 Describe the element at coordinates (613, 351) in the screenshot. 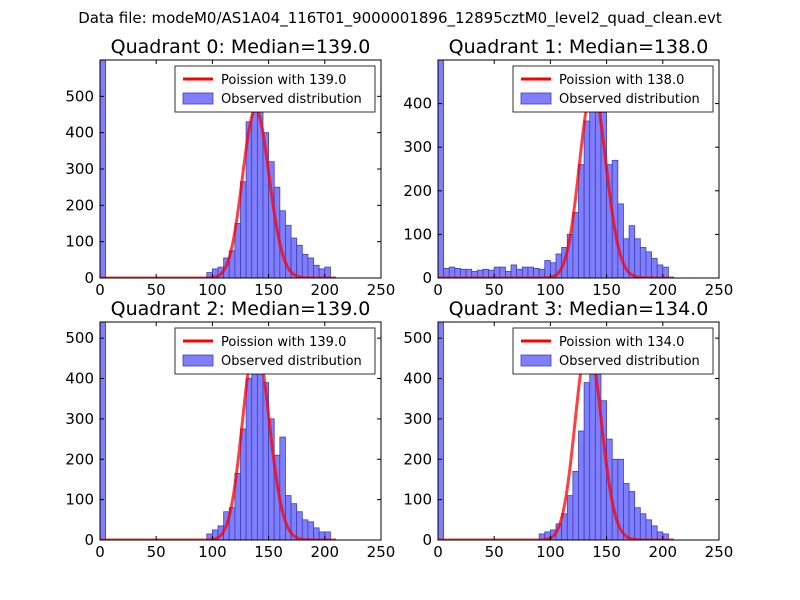

I see `legend: Poission with 134.0 Observed distribution` at that location.